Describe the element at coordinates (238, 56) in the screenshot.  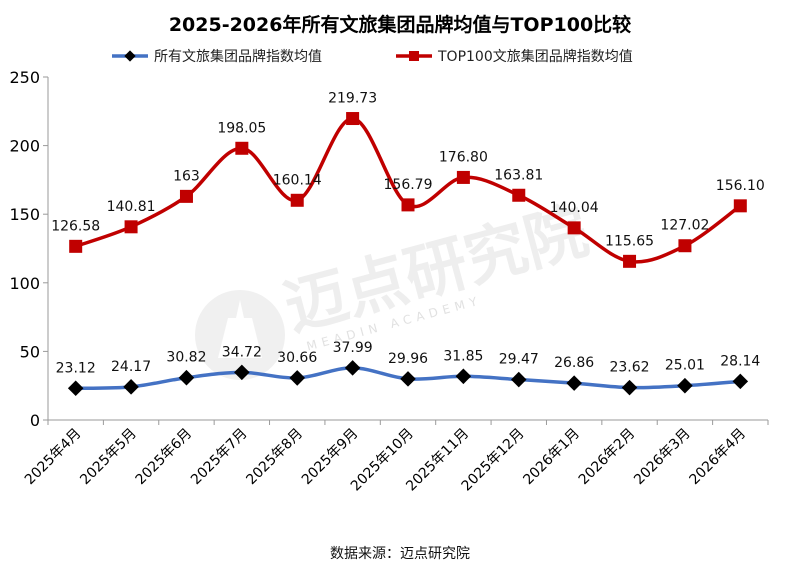
I see `legend-label: 所有文旅集团品牌指数均值` at that location.